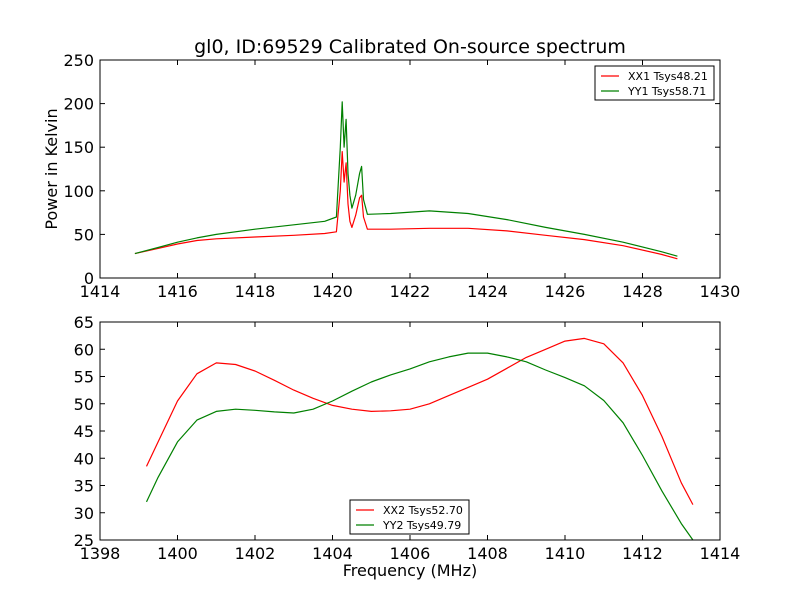 The height and width of the screenshot is (600, 800). Describe the element at coordinates (423, 510) in the screenshot. I see `legend-label-xx2: XX2 Tsys52.70` at that location.